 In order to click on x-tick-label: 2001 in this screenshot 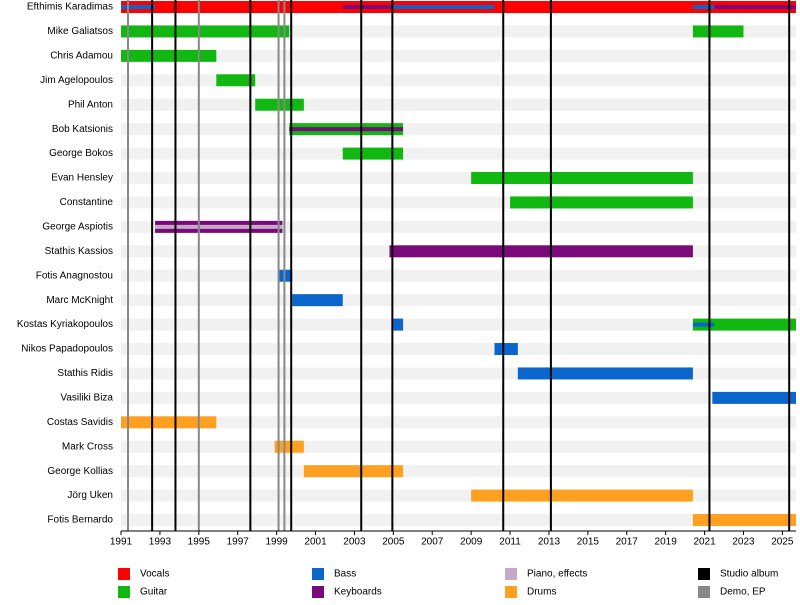, I will do `click(315, 542)`.